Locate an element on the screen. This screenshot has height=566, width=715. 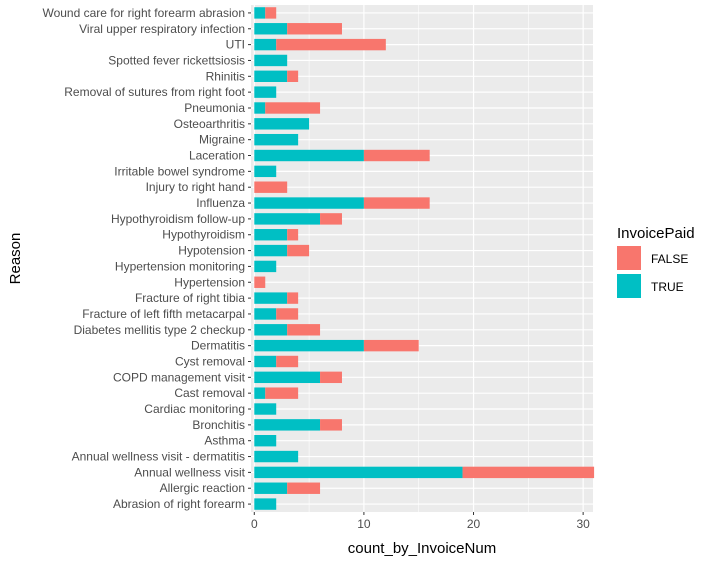
y-tick-label: Dermatitis is located at coordinates (218, 346).